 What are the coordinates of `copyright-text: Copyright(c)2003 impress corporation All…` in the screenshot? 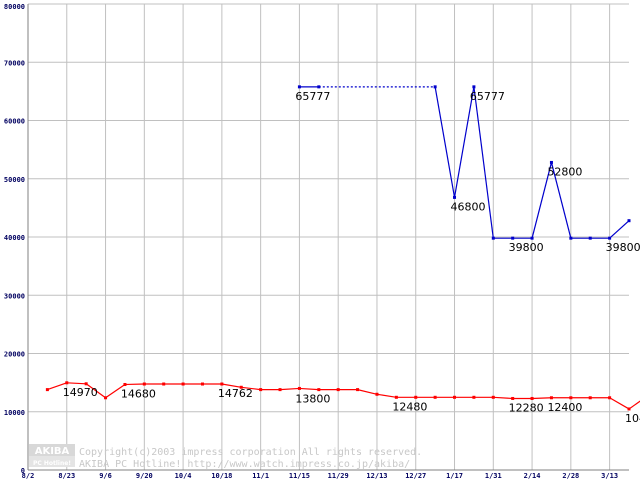 It's located at (250, 452).